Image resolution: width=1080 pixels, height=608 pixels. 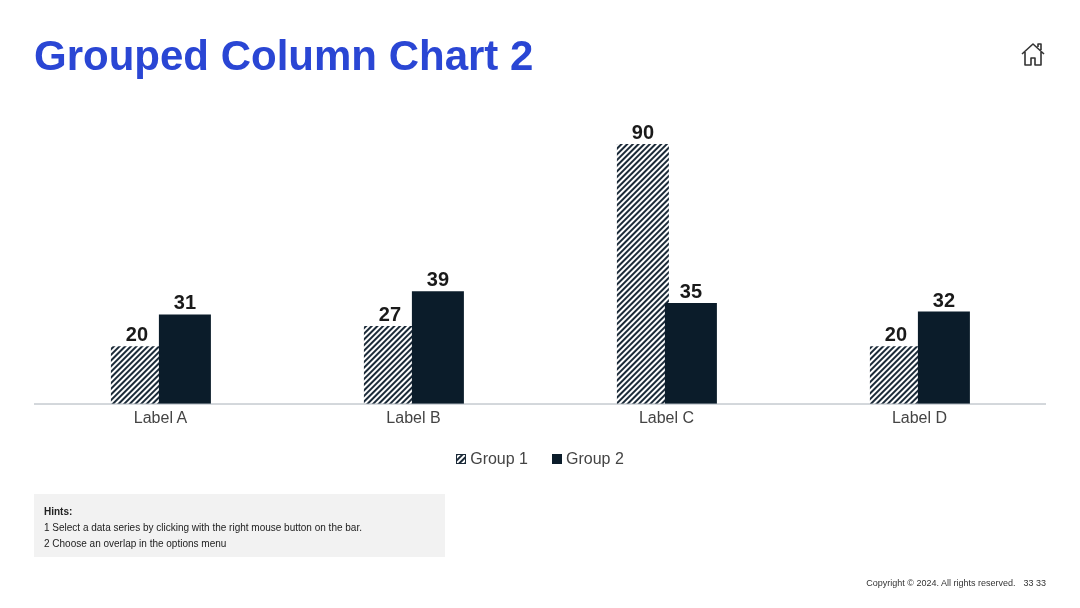 What do you see at coordinates (185, 302) in the screenshot?
I see `data-label: 31` at bounding box center [185, 302].